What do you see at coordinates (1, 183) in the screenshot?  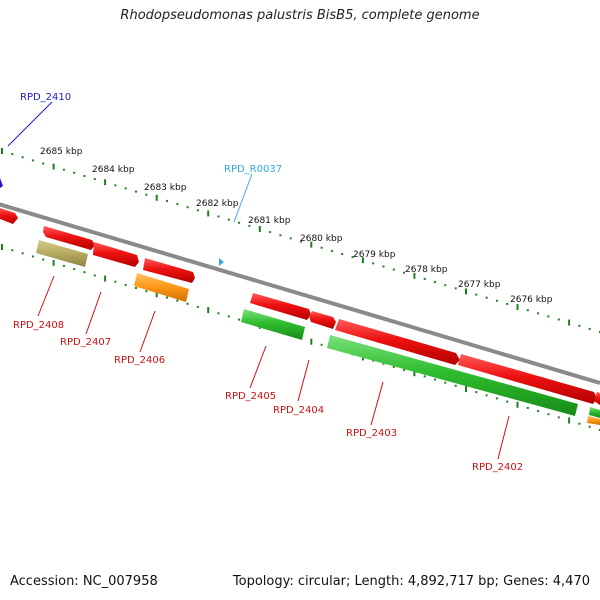 I see `rpd-2410-marker` at bounding box center [1, 183].